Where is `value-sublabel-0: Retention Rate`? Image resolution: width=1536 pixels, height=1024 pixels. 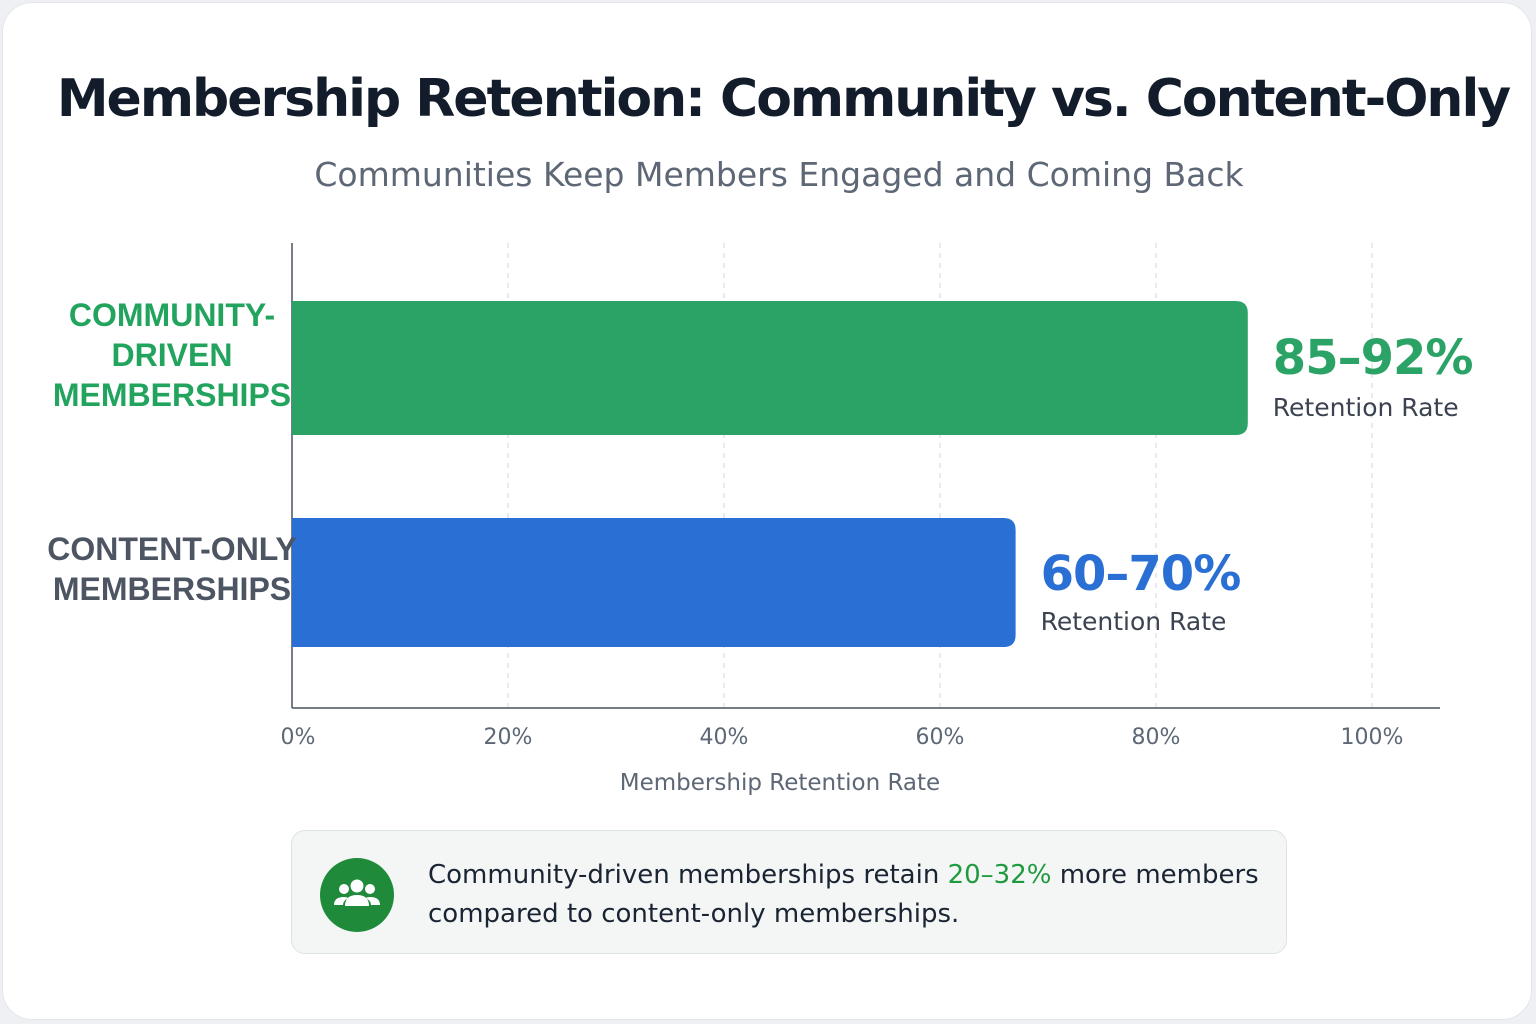
value-sublabel-0: Retention Rate is located at coordinates (1366, 407).